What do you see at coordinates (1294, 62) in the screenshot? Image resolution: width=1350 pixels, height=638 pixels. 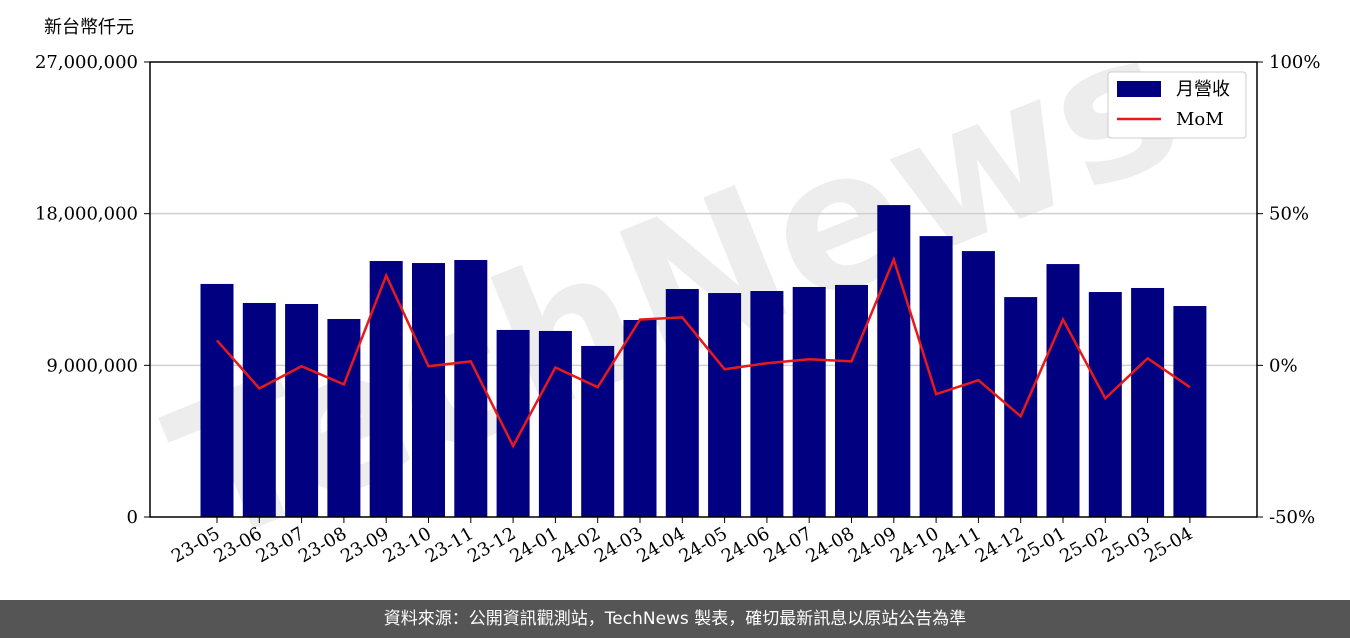 I see `y2-tick-label: 100%` at bounding box center [1294, 62].